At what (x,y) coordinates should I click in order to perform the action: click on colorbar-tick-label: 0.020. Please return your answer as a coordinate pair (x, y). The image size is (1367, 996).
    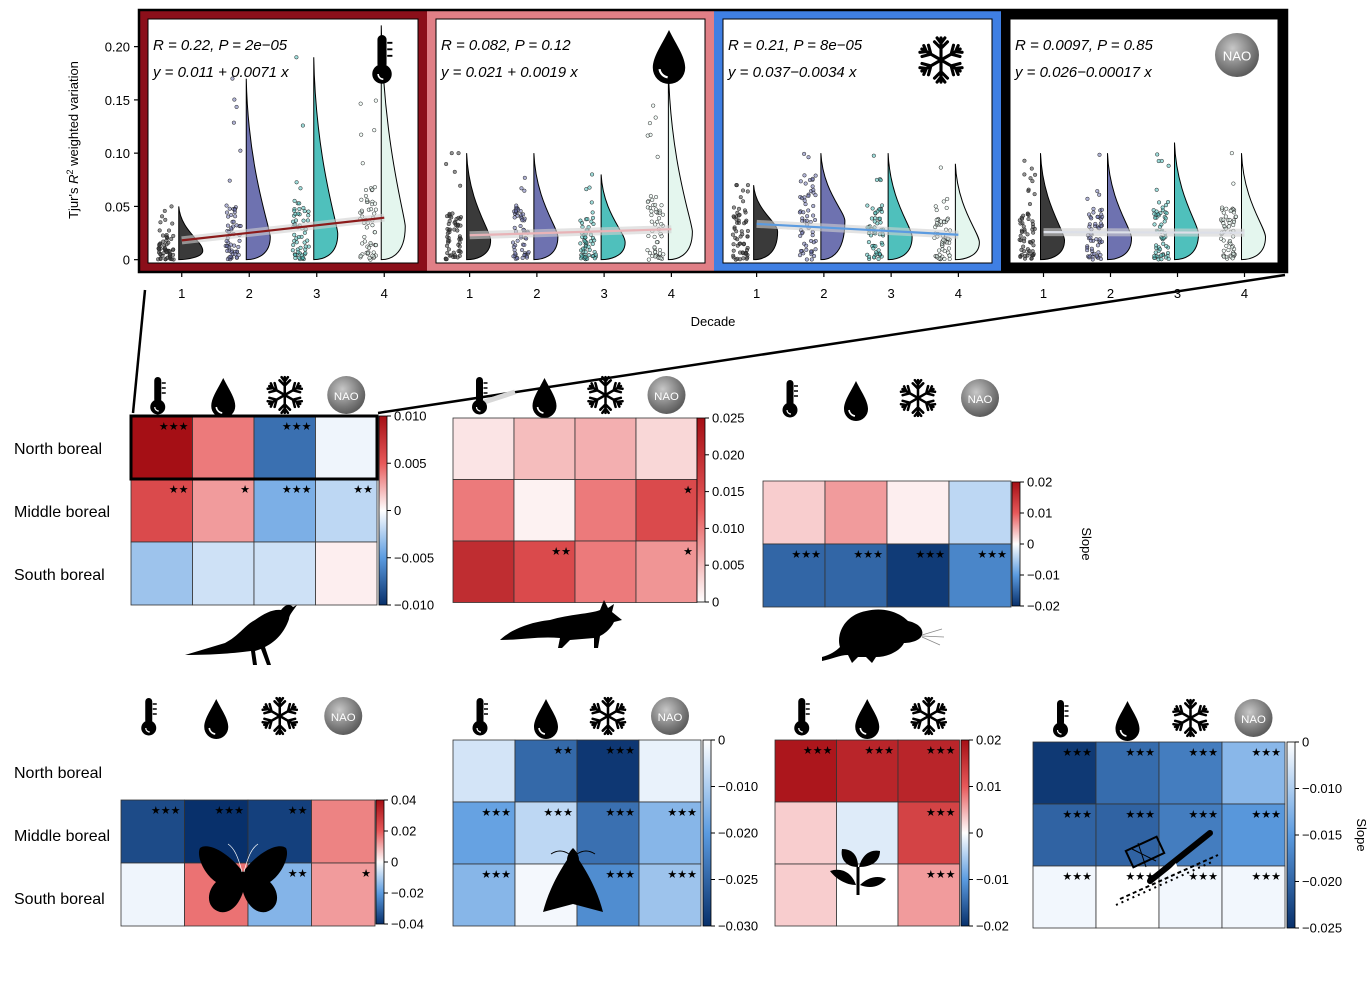
    Looking at the image, I should click on (728, 454).